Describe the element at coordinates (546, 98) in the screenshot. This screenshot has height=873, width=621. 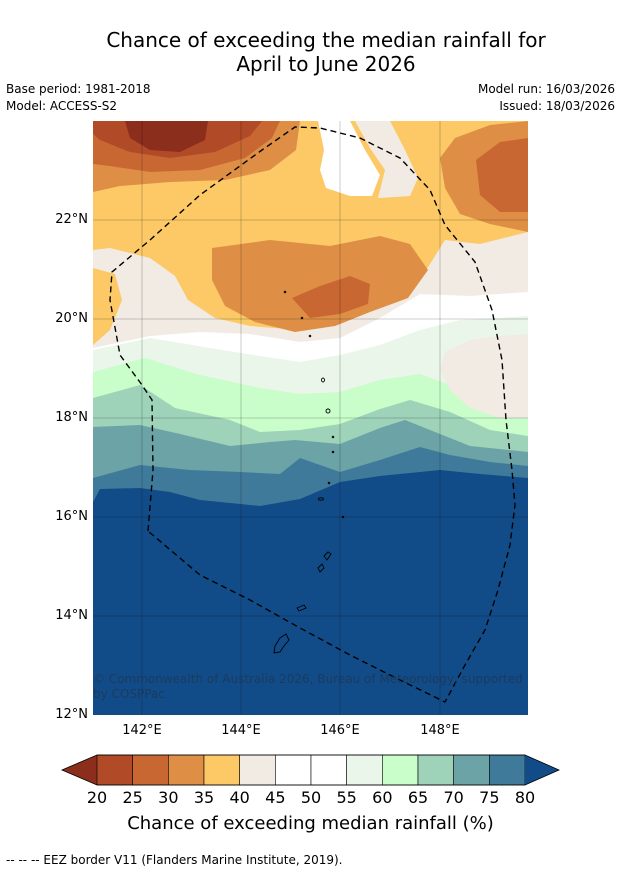
I see `meta-right: Model run: 16/03/2026 Issued: 18/03/2026` at that location.